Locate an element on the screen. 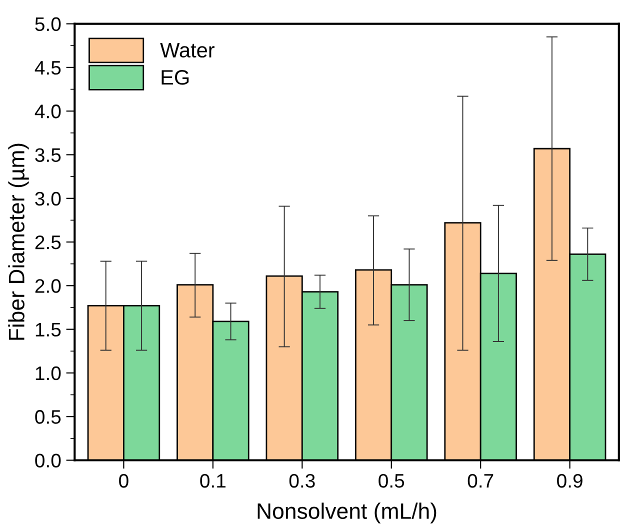 The height and width of the screenshot is (529, 622). x-tick-label: 0.3 is located at coordinates (302, 481).